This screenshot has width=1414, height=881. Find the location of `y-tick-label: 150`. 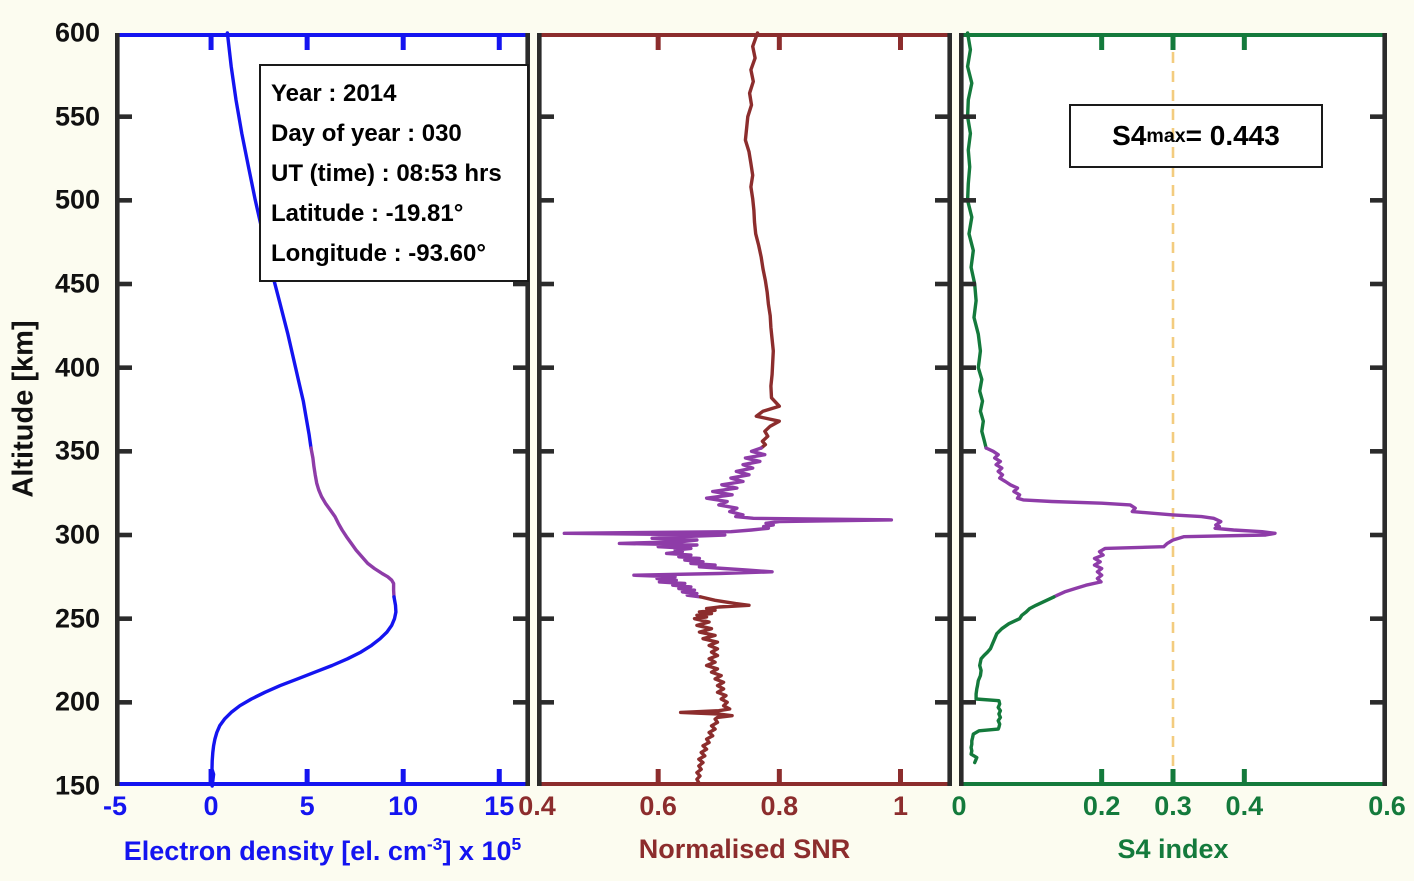

y-tick-label: 150 is located at coordinates (77, 785).